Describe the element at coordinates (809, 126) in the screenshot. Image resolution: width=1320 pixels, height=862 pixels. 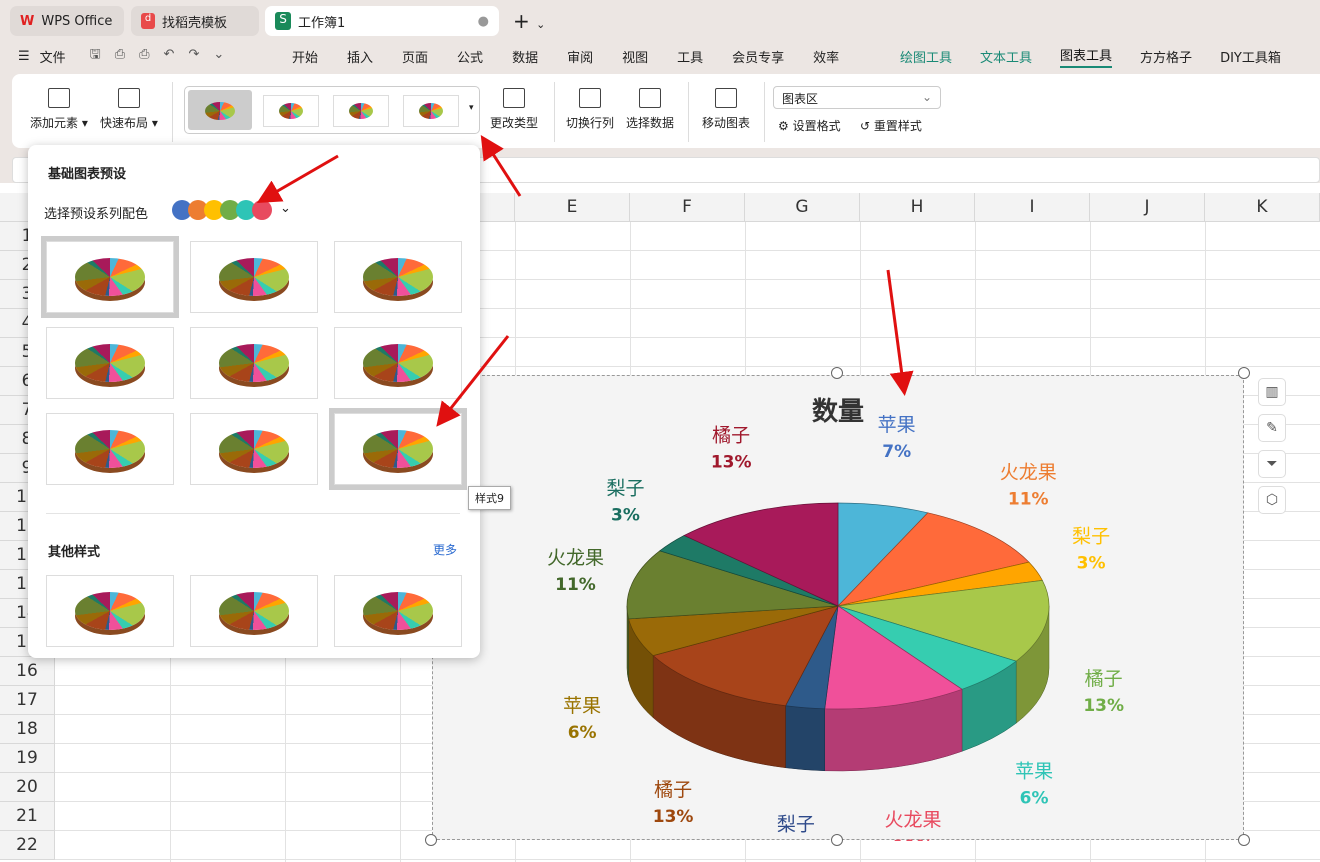
I see `set-format-button: ⚙ 设置格式` at that location.